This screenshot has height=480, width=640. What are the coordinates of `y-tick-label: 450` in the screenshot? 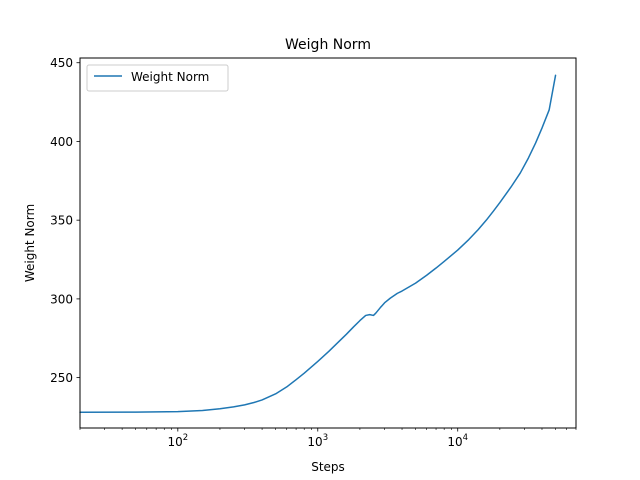 It's located at (61, 63).